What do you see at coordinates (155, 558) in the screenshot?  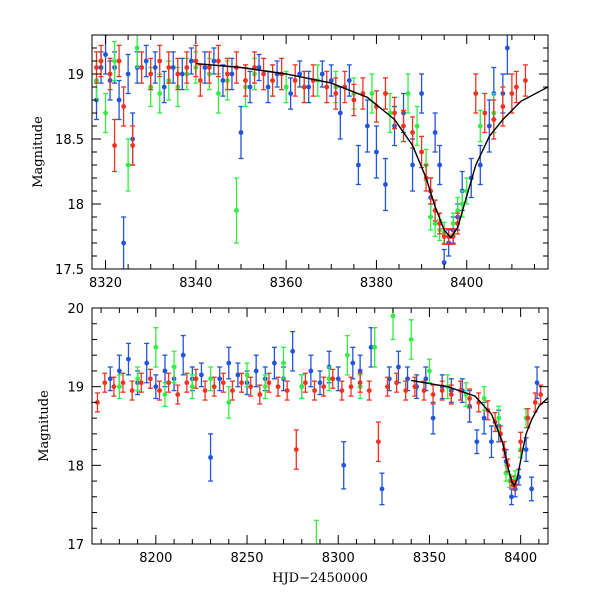 I see `bottom-x-tick-label: 8200` at bounding box center [155, 558].